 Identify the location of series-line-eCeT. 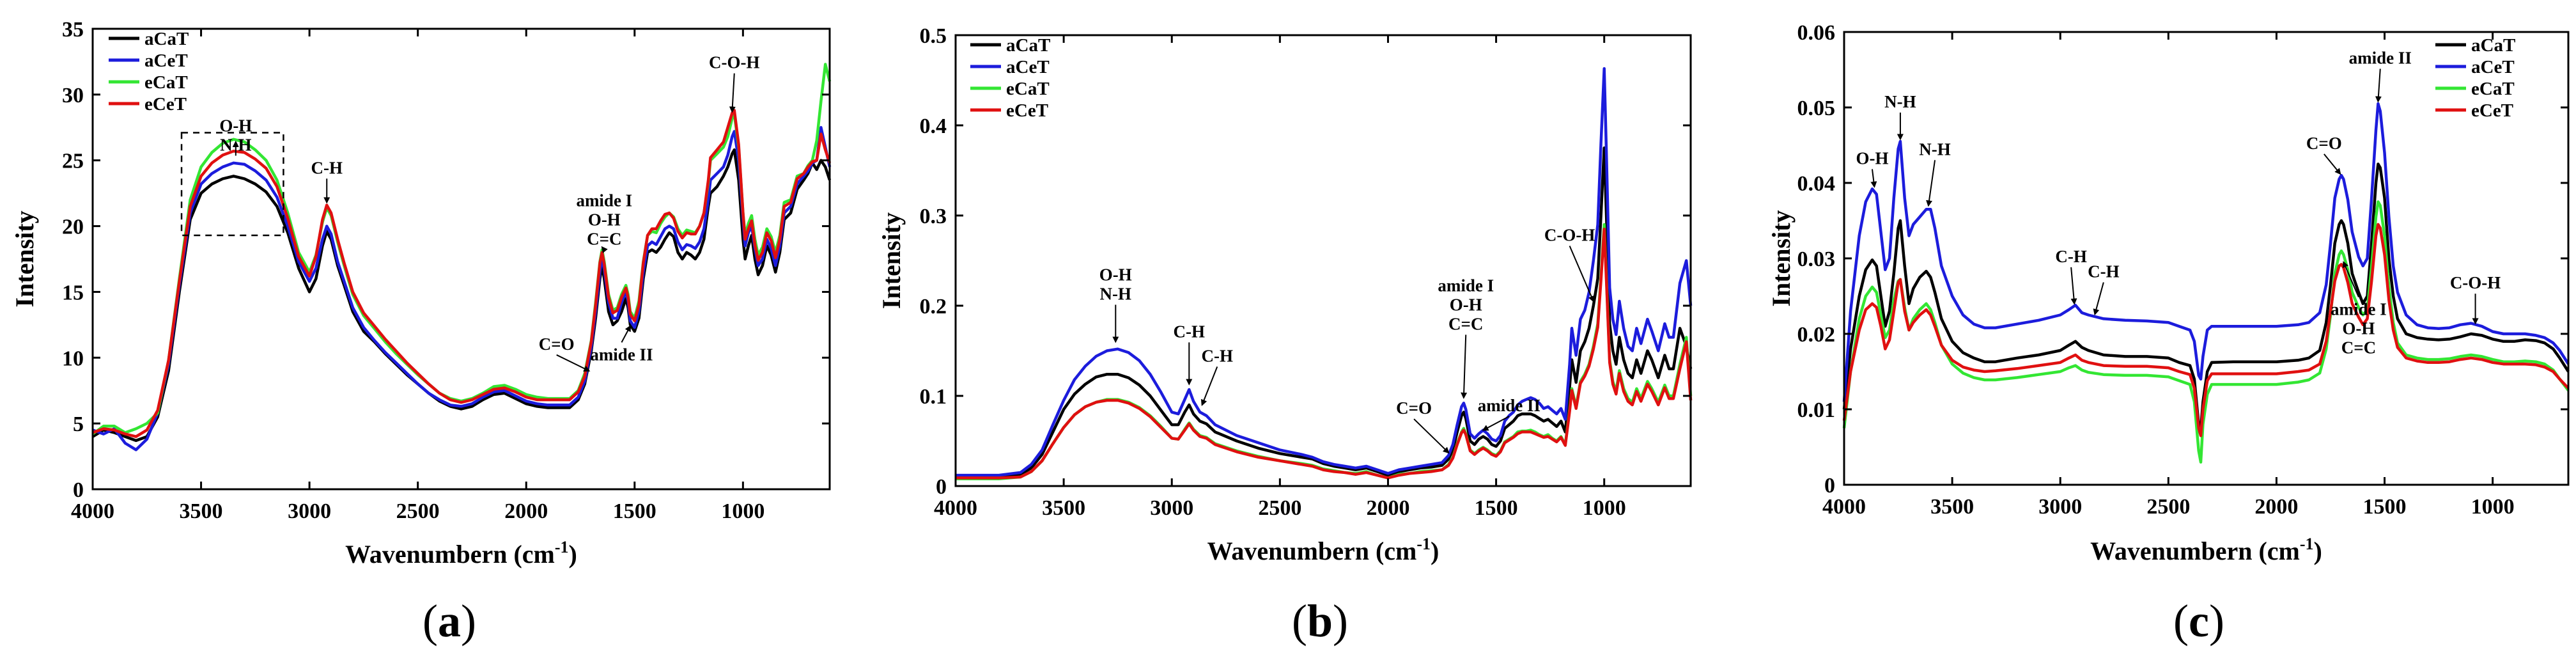
(462, 274).